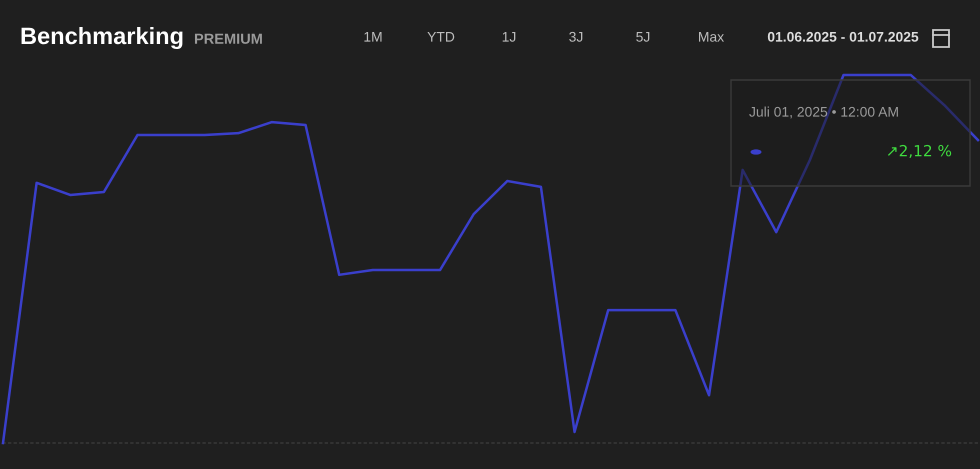 This screenshot has height=469, width=980. Describe the element at coordinates (440, 37) in the screenshot. I see `text: YTD` at that location.